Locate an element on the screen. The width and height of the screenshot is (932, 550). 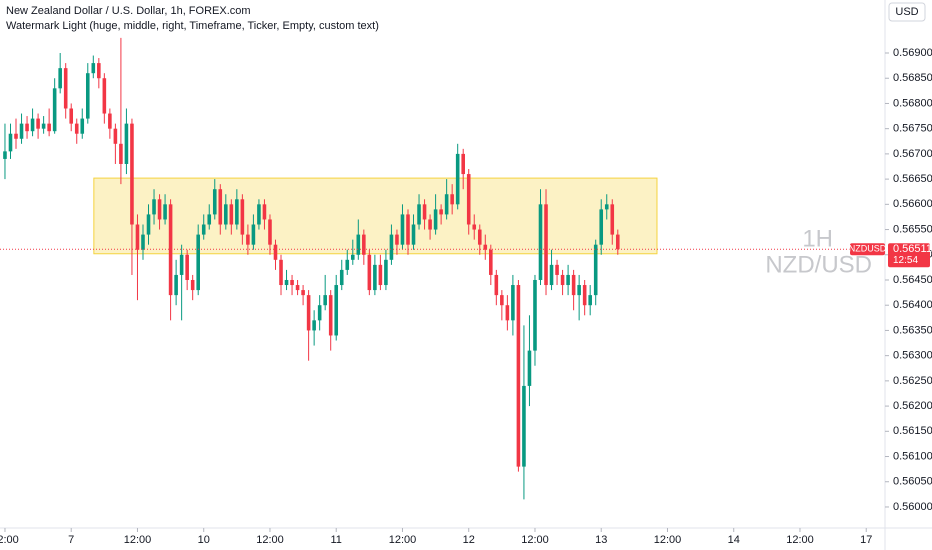
currency-label: USD is located at coordinates (906, 12).